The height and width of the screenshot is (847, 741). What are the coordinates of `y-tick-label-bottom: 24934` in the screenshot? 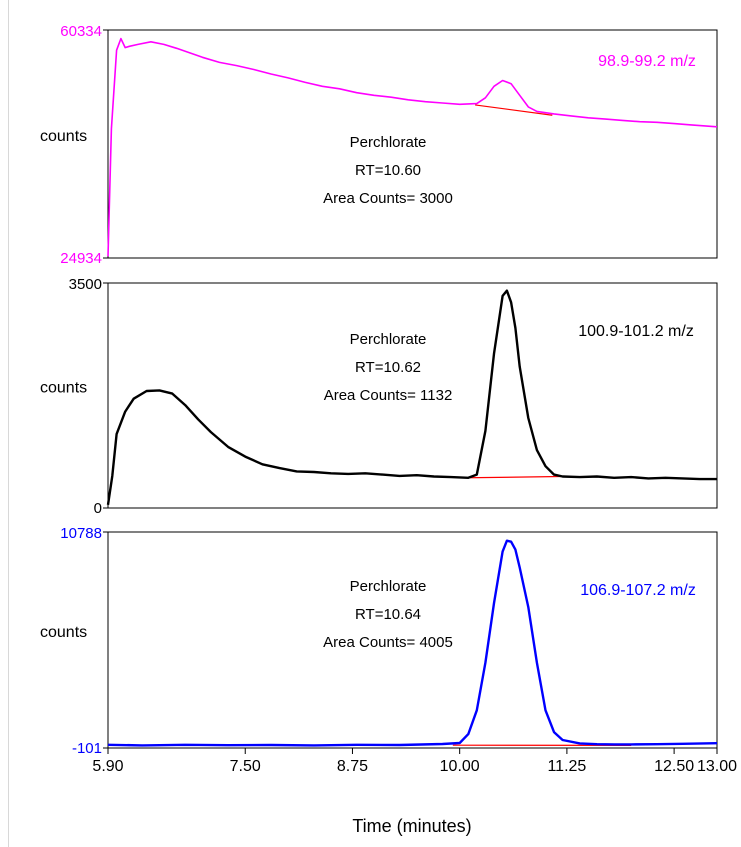 It's located at (81, 258).